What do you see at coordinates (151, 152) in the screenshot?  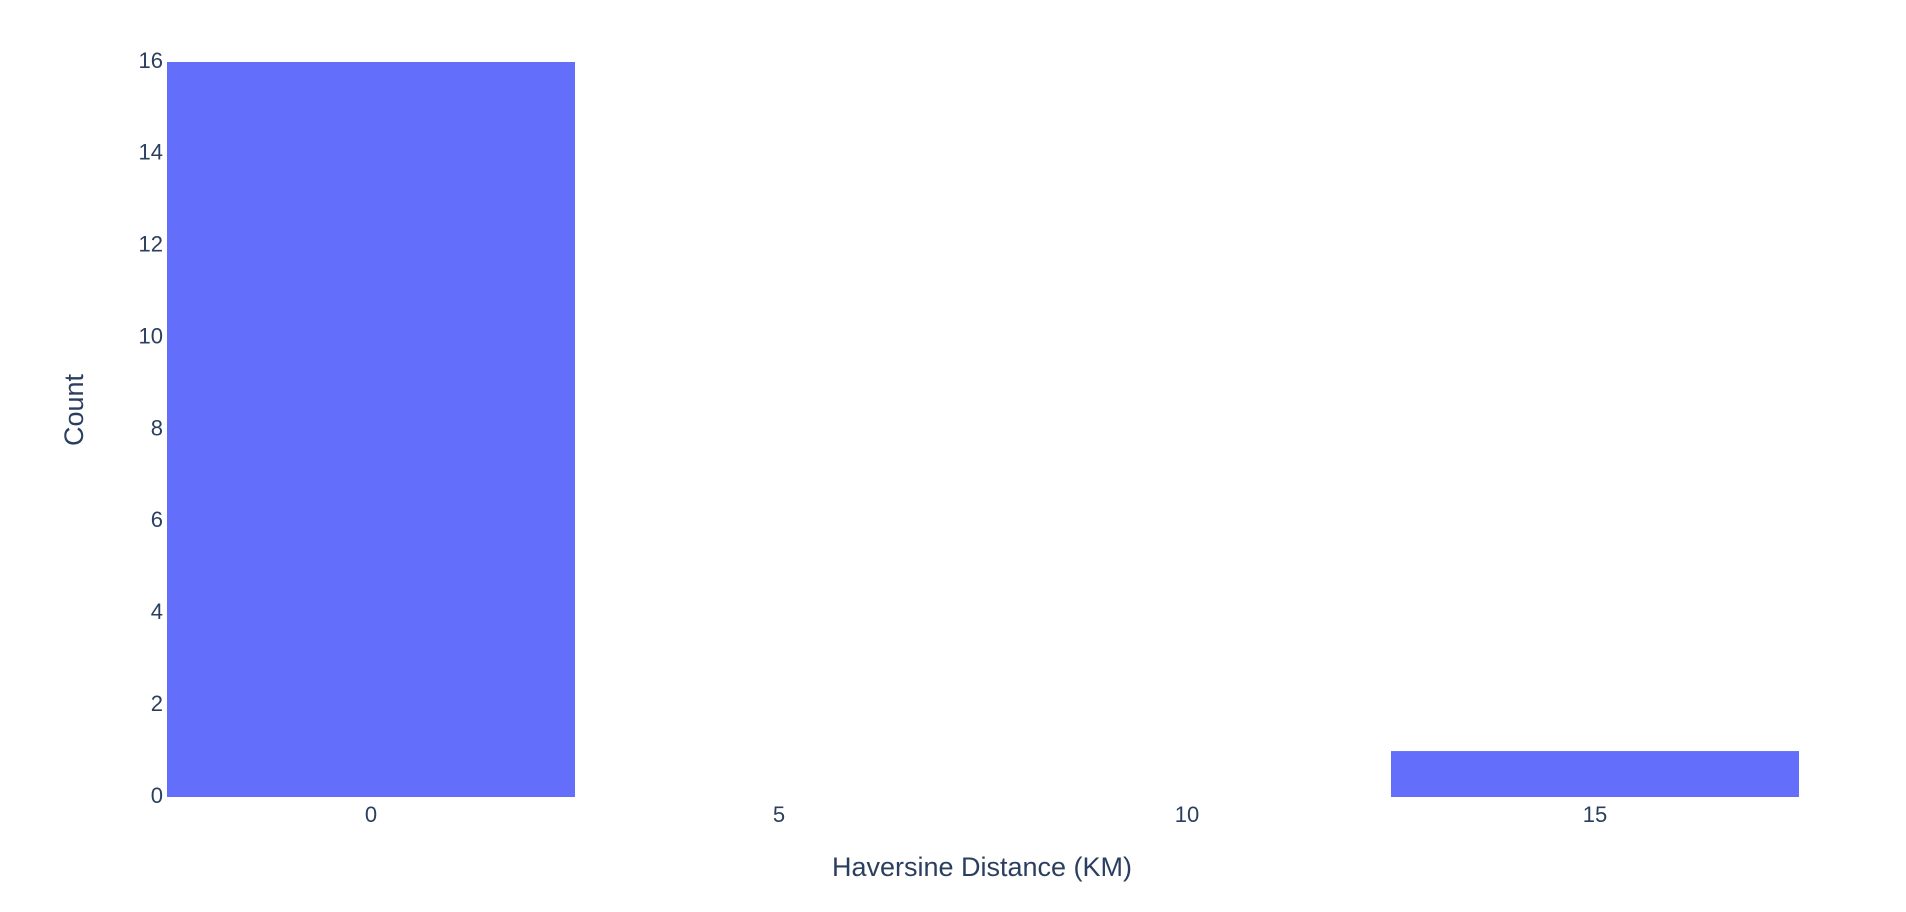 I see `y-tick-label: 14` at bounding box center [151, 152].